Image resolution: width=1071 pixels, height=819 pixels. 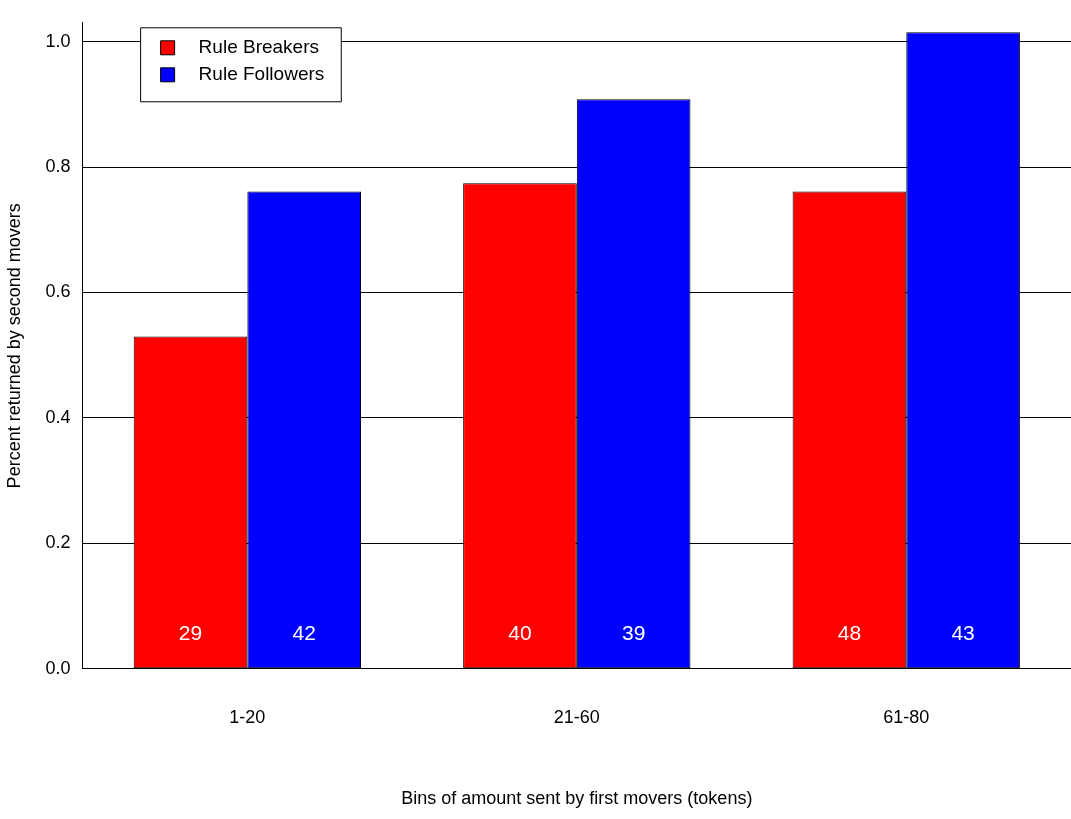 What do you see at coordinates (963, 633) in the screenshot?
I see `annotation: 43` at bounding box center [963, 633].